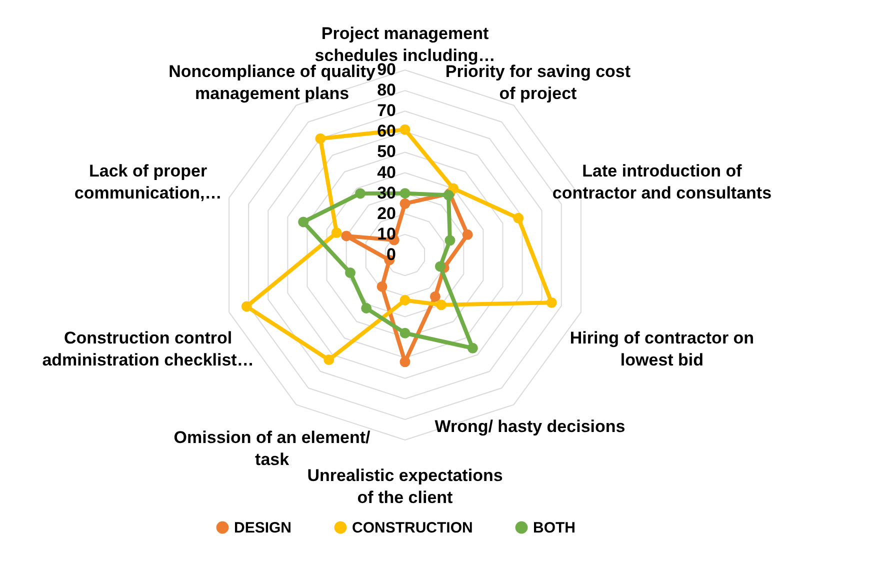  Describe the element at coordinates (412, 528) in the screenshot. I see `legend-label: CONSTRUCTION` at that location.